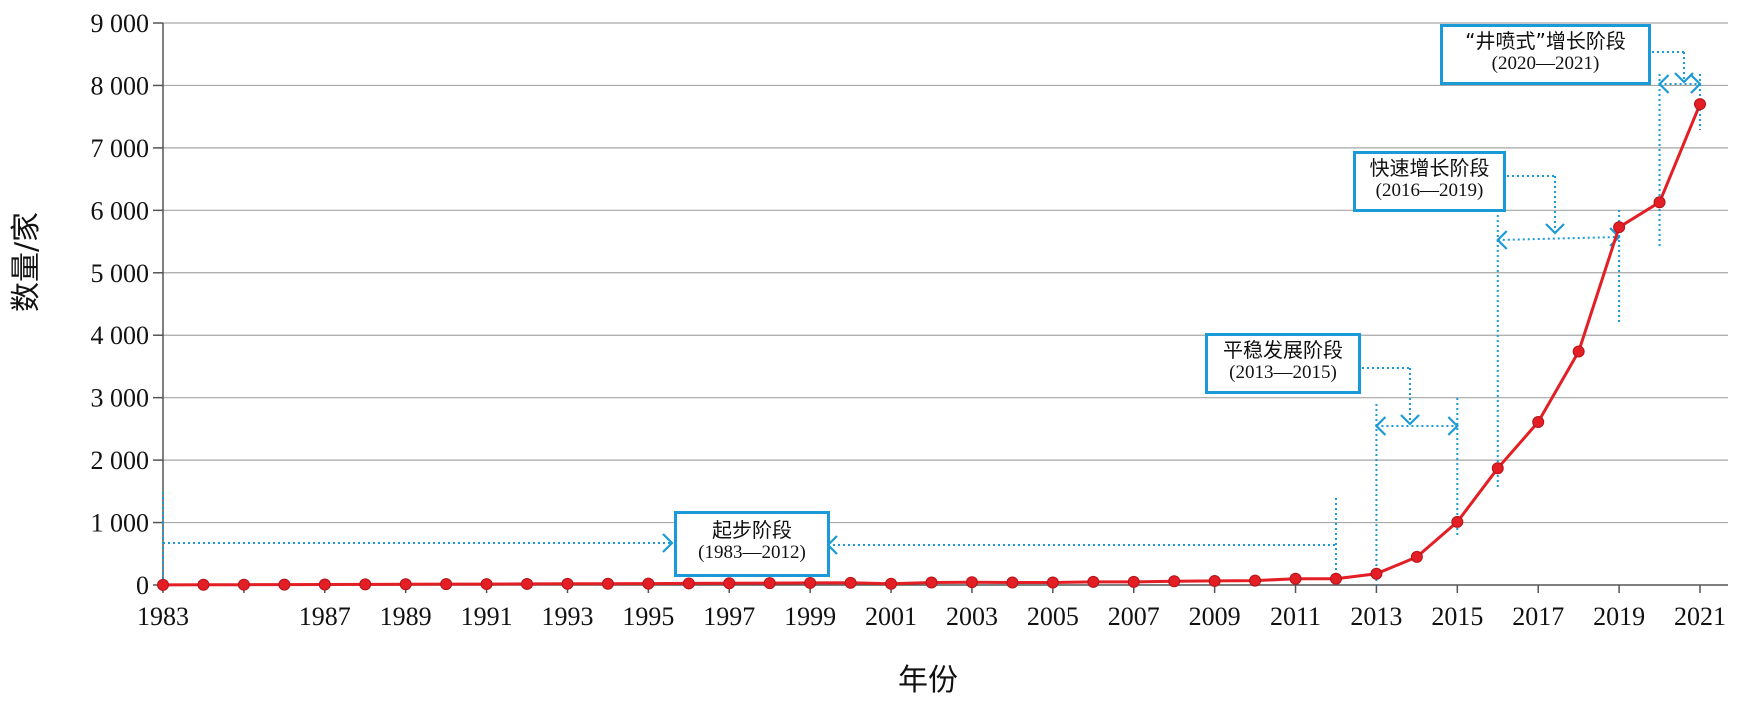 This screenshot has height=702, width=1743. I want to click on x-tick-label: 1993, so click(567, 616).